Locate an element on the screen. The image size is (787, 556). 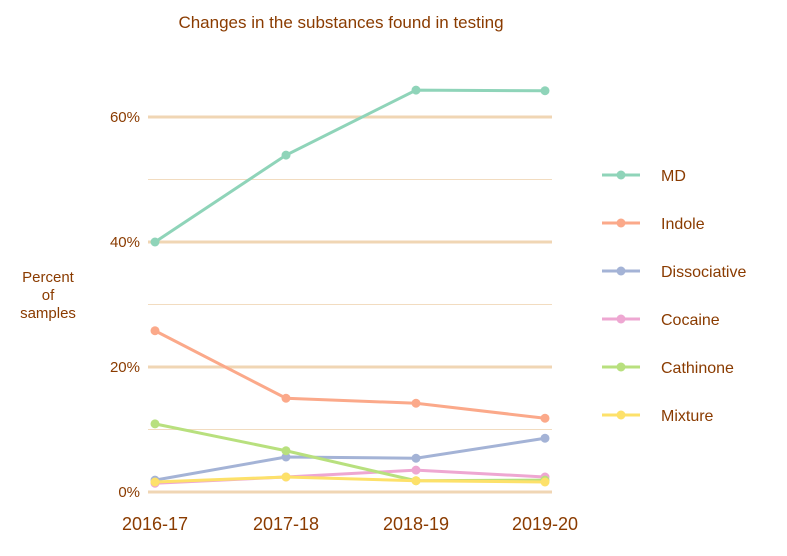
series-md is located at coordinates (350, 166).